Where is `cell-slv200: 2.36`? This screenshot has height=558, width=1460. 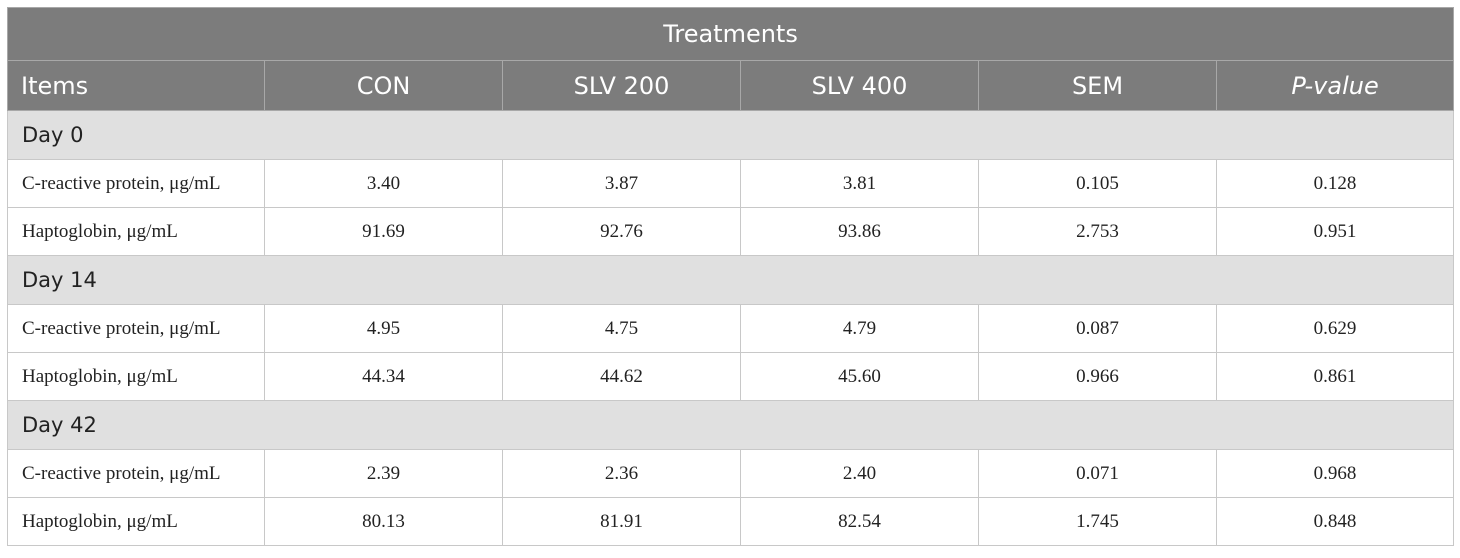 cell-slv200: 2.36 is located at coordinates (621, 473).